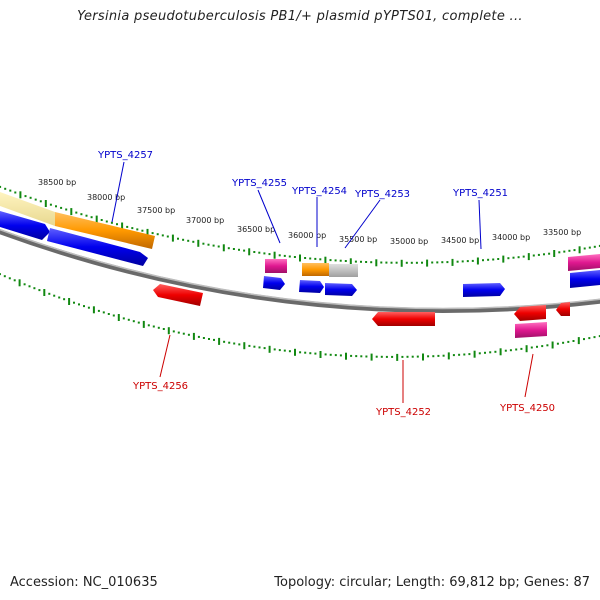 This screenshot has height=600, width=600. What do you see at coordinates (105, 230) in the screenshot?
I see `feature-band-orange` at bounding box center [105, 230].